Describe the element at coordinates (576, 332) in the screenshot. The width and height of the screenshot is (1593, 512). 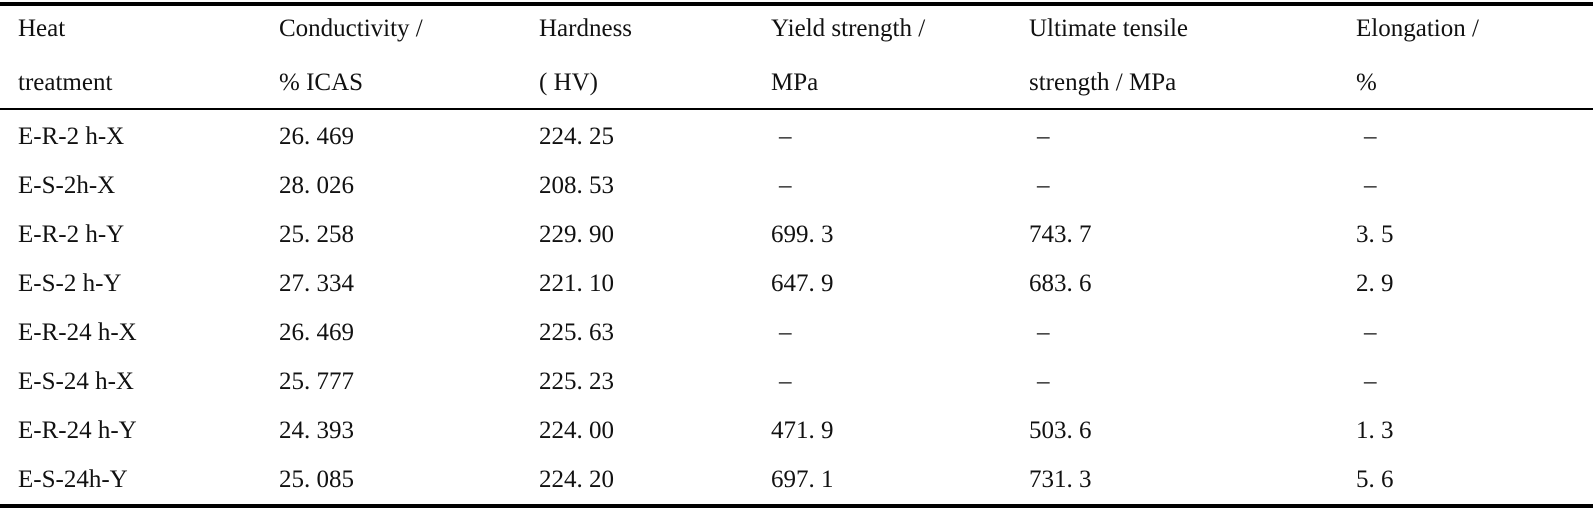
I see `cell-hardness: 225. 63` at that location.